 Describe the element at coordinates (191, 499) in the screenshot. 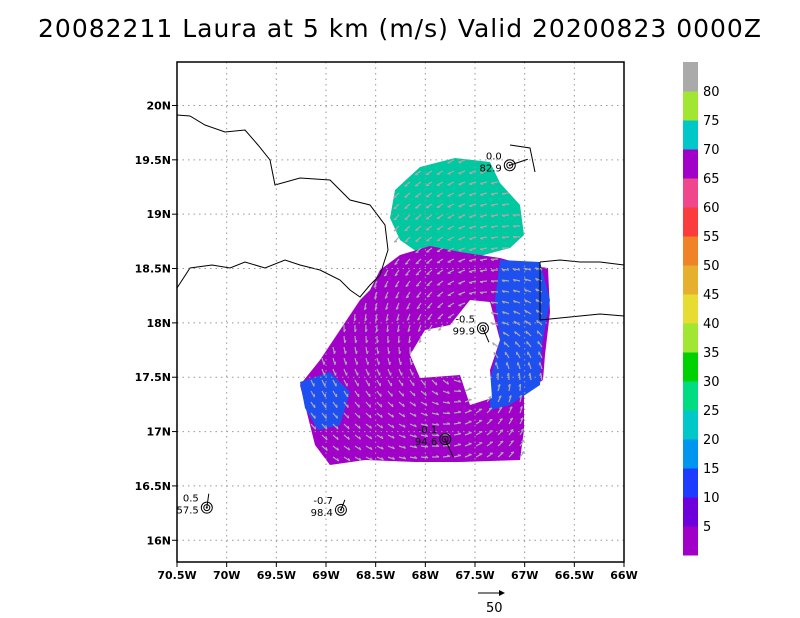

I see `observation-top-value: 0.5` at that location.